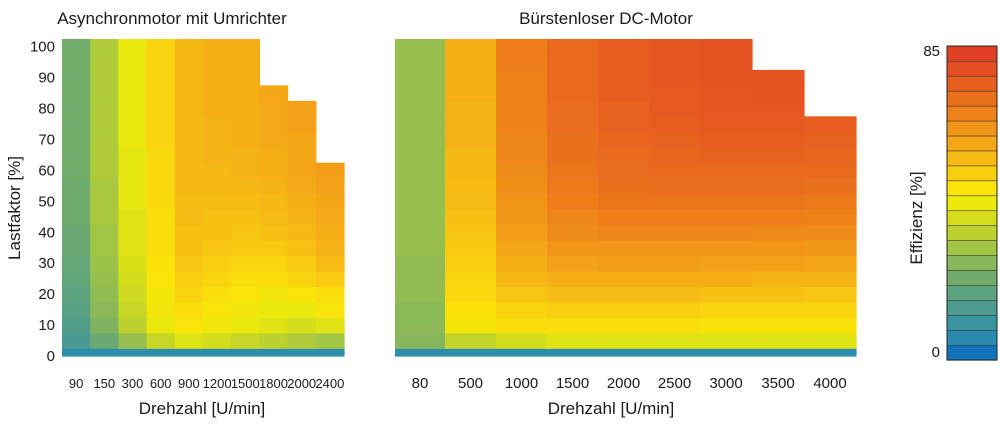  Describe the element at coordinates (76, 383) in the screenshot. I see `x-tick-label: 90` at that location.